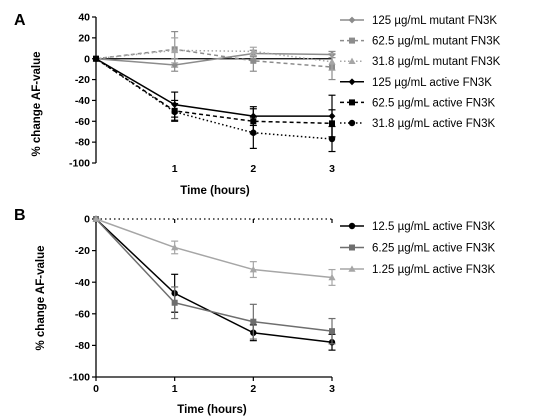 The image size is (550, 418). What do you see at coordinates (433, 103) in the screenshot?
I see `legend-label: 62.5 µg/mL active FN3K` at bounding box center [433, 103].